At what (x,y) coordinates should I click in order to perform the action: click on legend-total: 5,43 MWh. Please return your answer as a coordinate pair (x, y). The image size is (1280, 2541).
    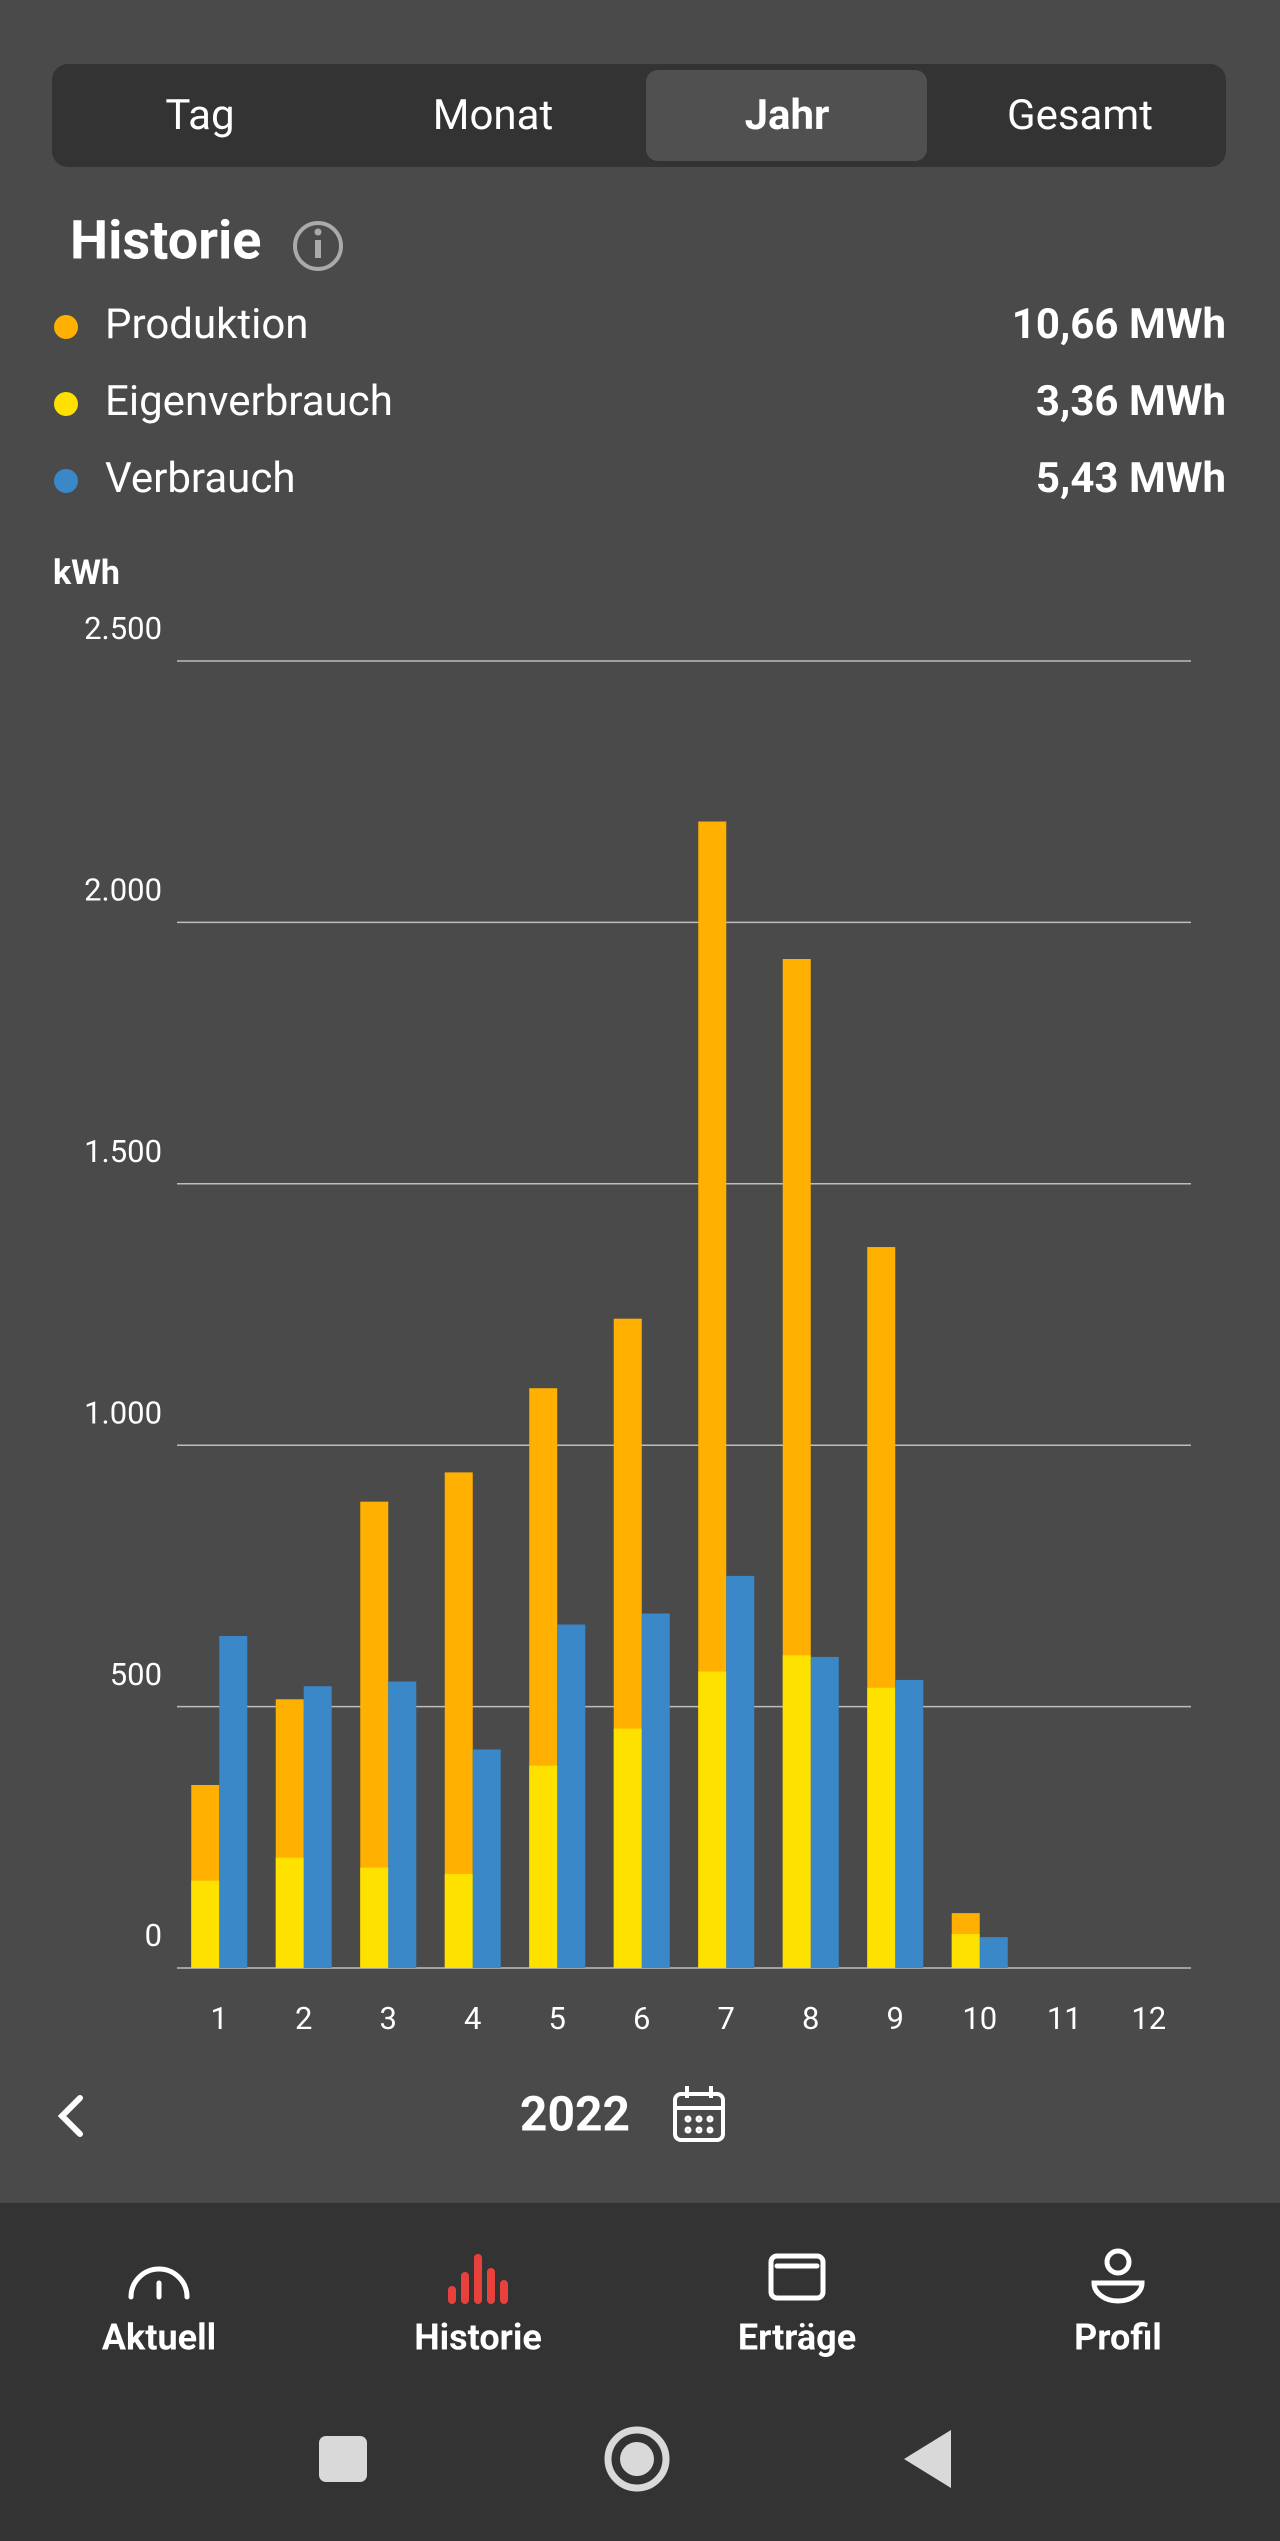
    Looking at the image, I should click on (1131, 478).